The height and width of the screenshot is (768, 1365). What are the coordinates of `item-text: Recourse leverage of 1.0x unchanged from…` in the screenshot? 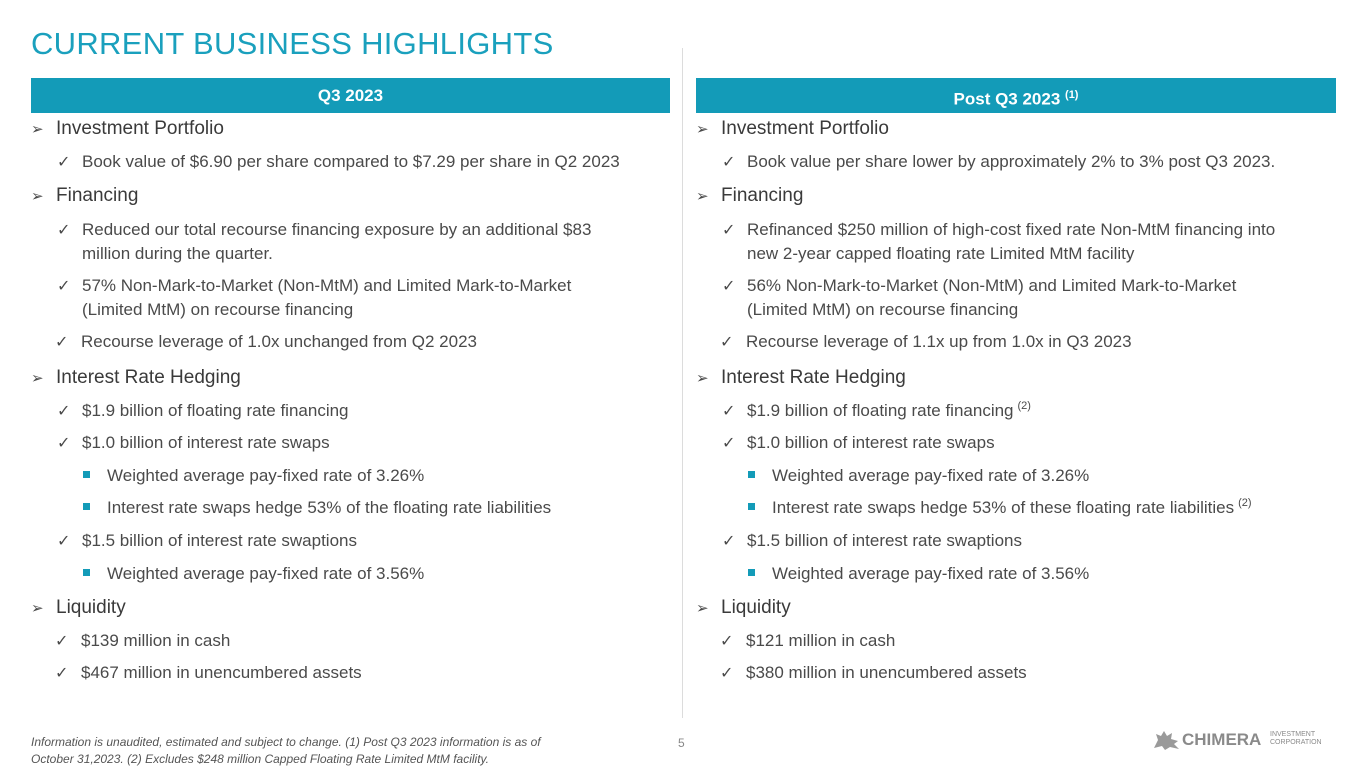 It's located at (279, 341).